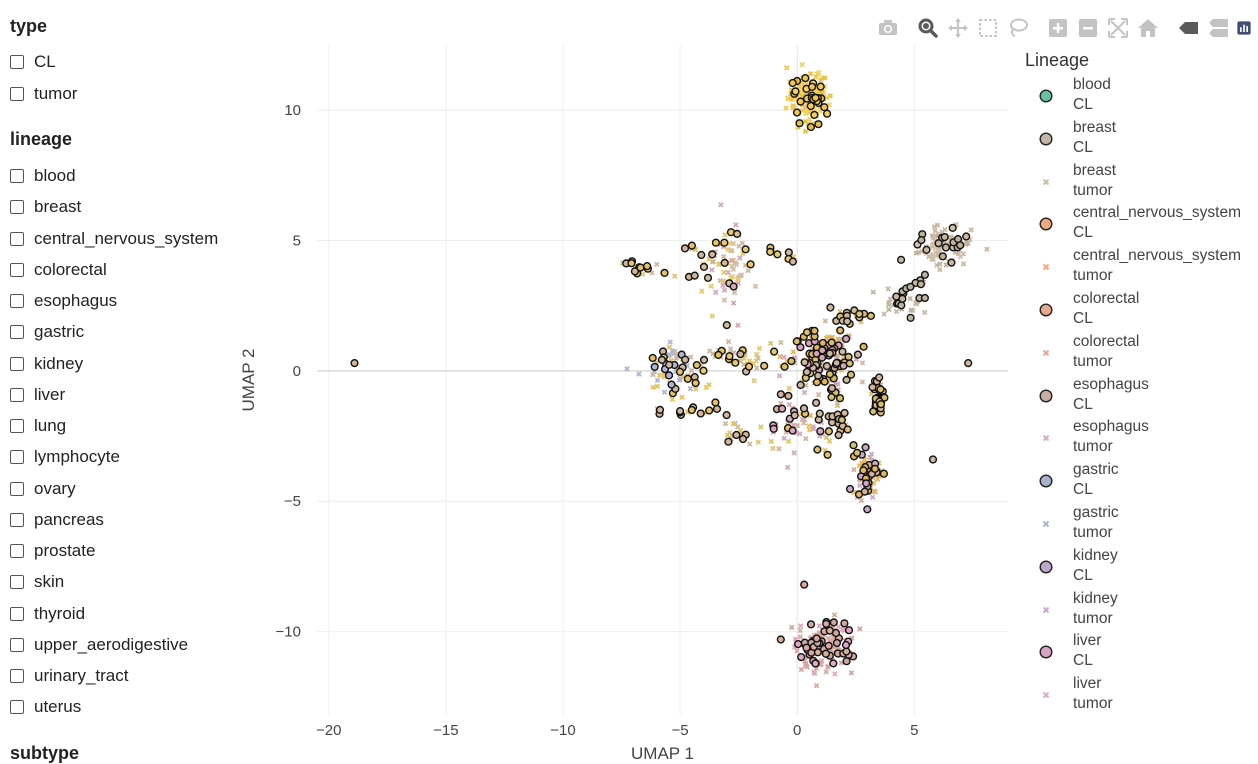 The image size is (1258, 764). Describe the element at coordinates (1188, 28) in the screenshot. I see `hover-closest-button` at that location.